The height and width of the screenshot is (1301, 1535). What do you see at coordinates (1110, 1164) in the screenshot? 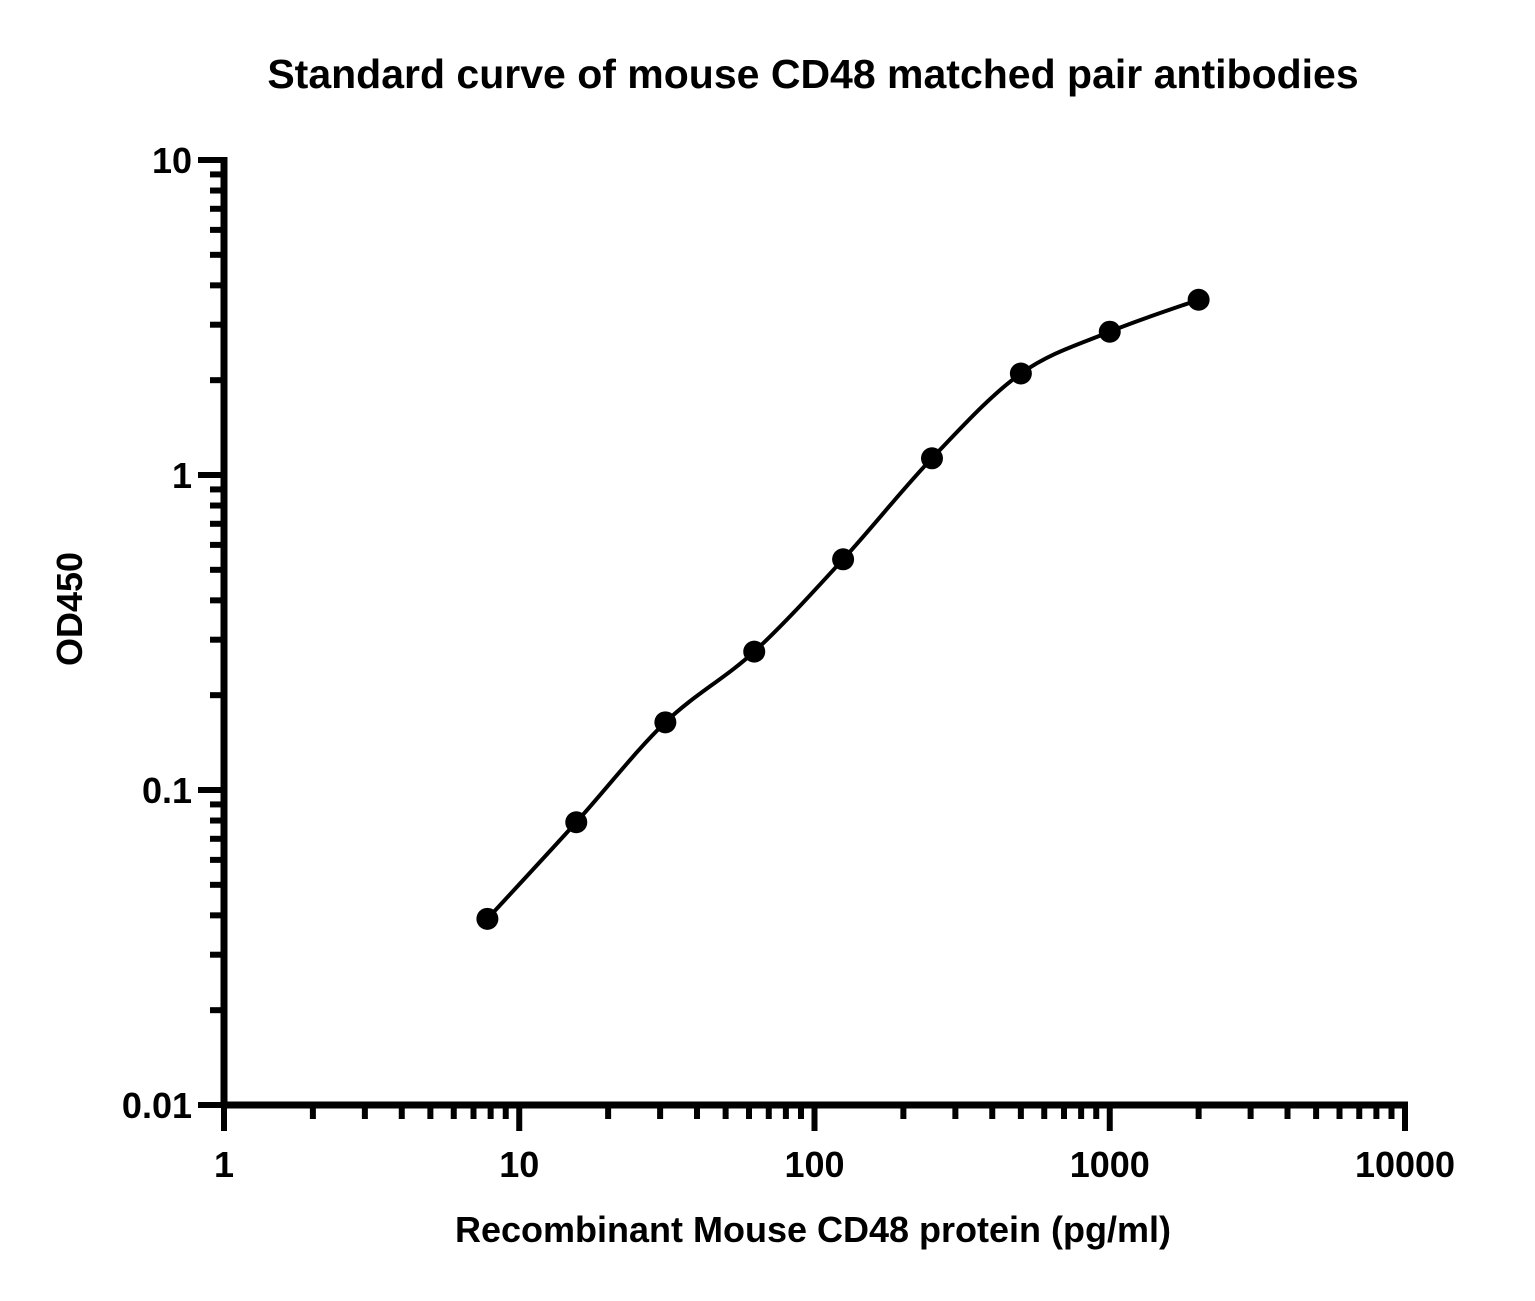
I see `x-tick-label: 1000` at bounding box center [1110, 1164].